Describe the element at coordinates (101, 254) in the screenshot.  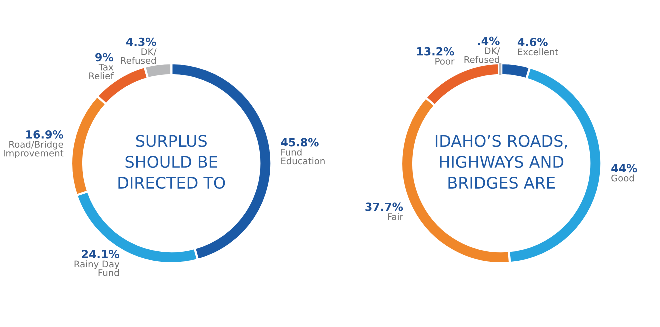
I see `data-label: 24.1%` at that location.